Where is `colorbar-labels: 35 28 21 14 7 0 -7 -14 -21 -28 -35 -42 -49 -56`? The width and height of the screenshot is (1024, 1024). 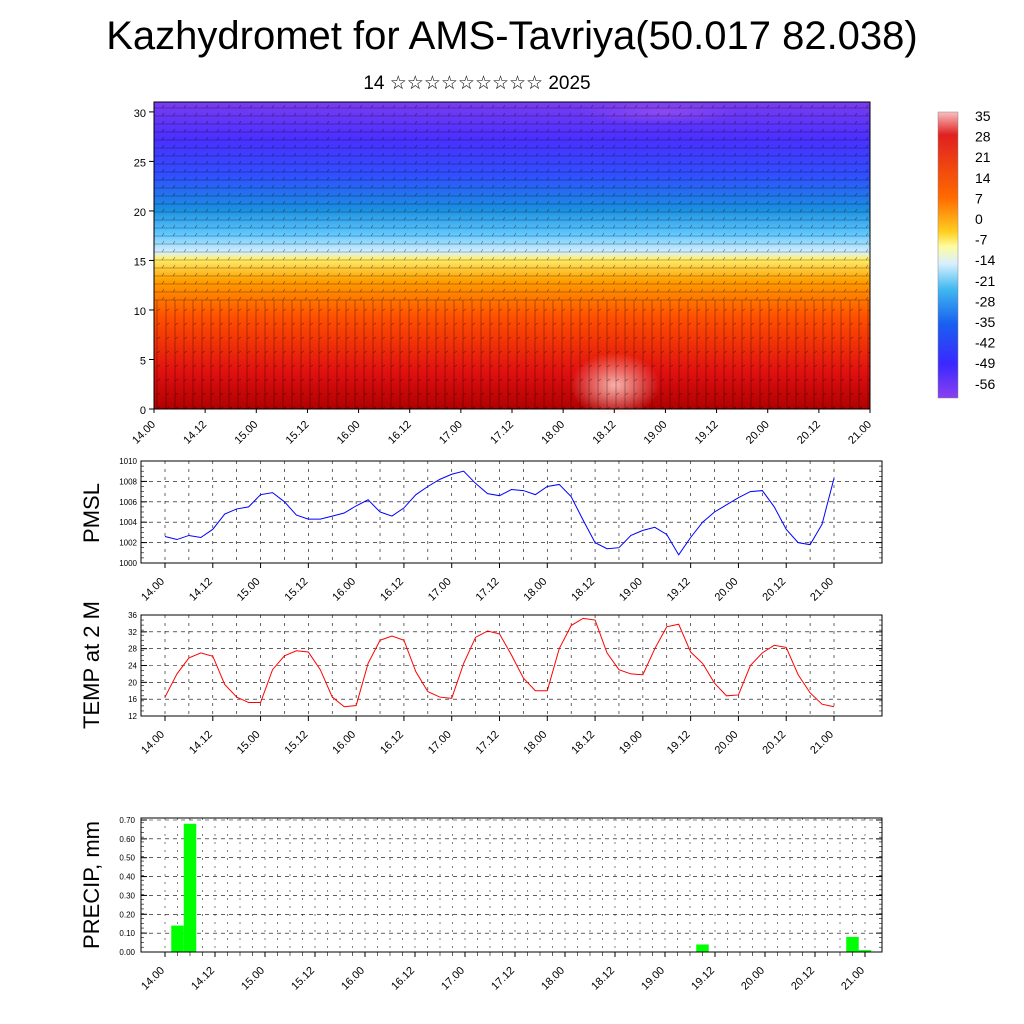 colorbar-labels: 35 28 21 14 7 0 -7 -14 -21 -28 -35 -42 -49 -56 is located at coordinates (985, 250).